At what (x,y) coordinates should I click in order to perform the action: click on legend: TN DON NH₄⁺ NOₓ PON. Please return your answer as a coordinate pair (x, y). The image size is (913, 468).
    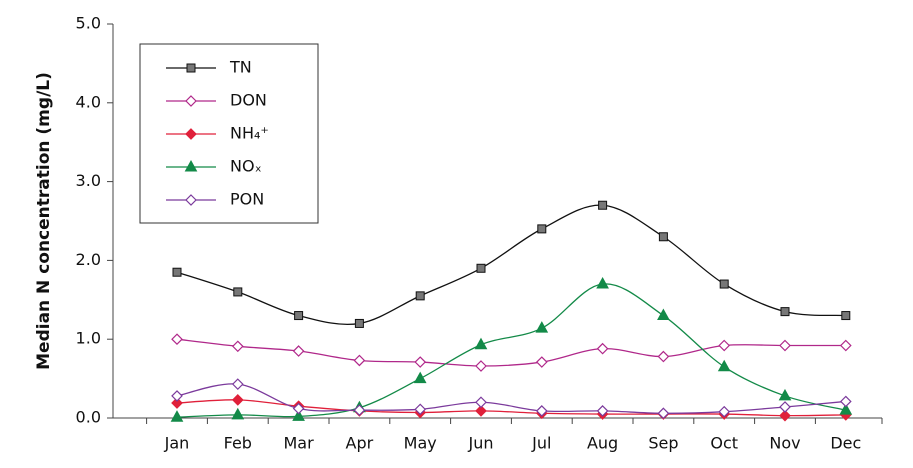
    Looking at the image, I should click on (229, 133).